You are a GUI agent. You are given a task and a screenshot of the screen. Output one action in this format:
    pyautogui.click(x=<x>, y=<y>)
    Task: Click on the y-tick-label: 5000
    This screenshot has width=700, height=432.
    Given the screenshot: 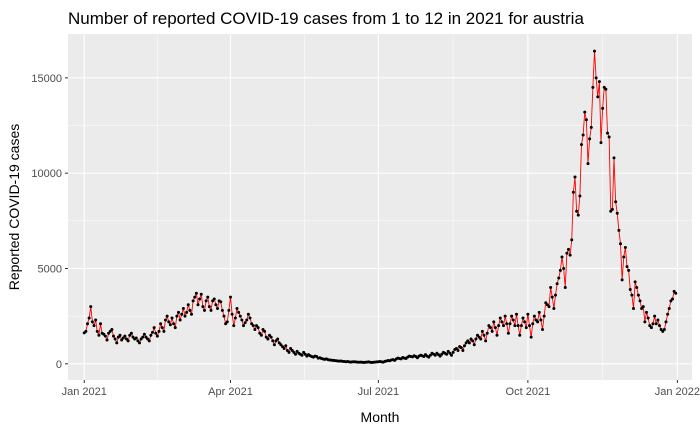 What is the action you would take?
    pyautogui.click(x=50, y=269)
    